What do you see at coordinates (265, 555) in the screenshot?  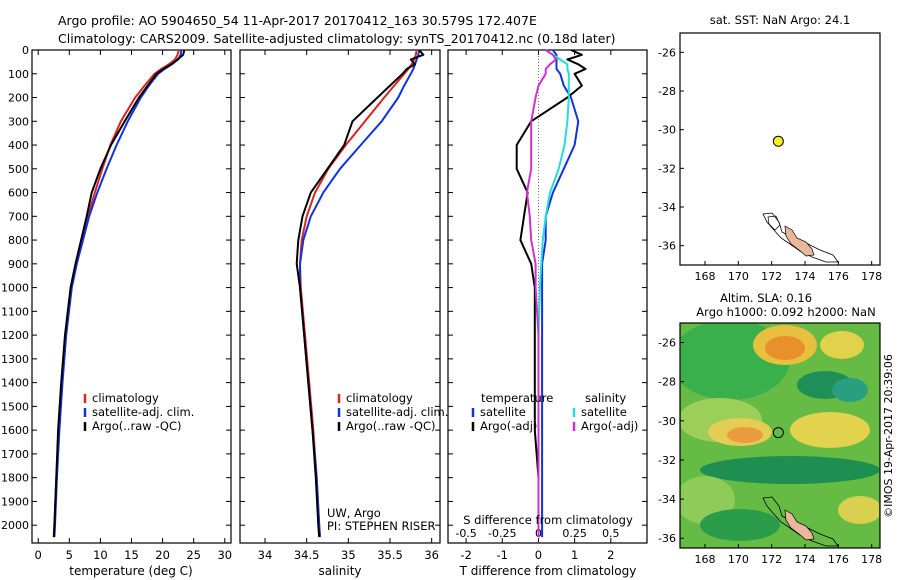 I see `x-tick-label: 34` at bounding box center [265, 555].